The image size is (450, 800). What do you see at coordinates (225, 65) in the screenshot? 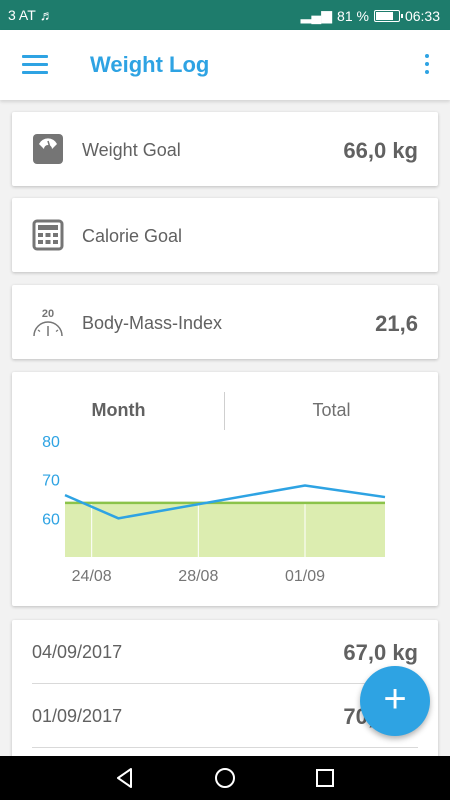
I see `app-bar: Weight Log` at bounding box center [225, 65].